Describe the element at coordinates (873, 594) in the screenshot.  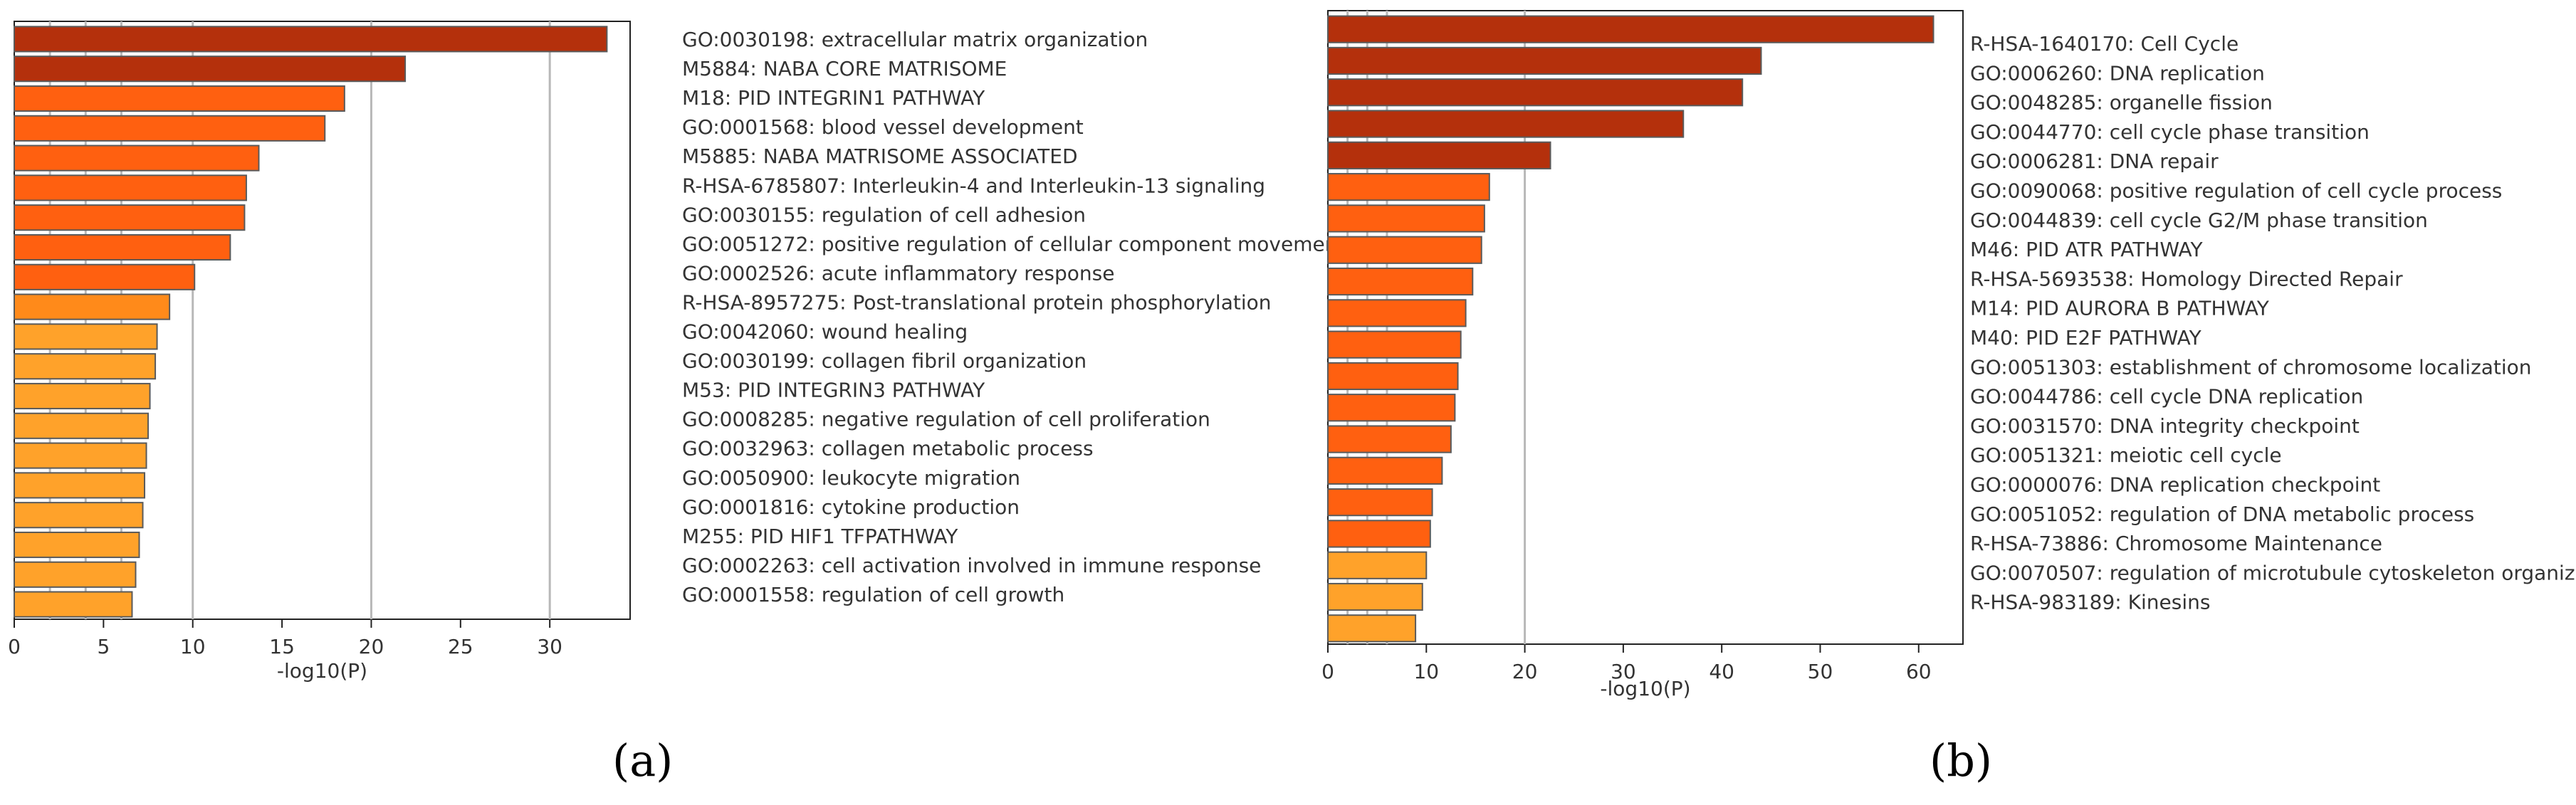
I see `category-label: GO:0001558: regulation of cell growth` at that location.